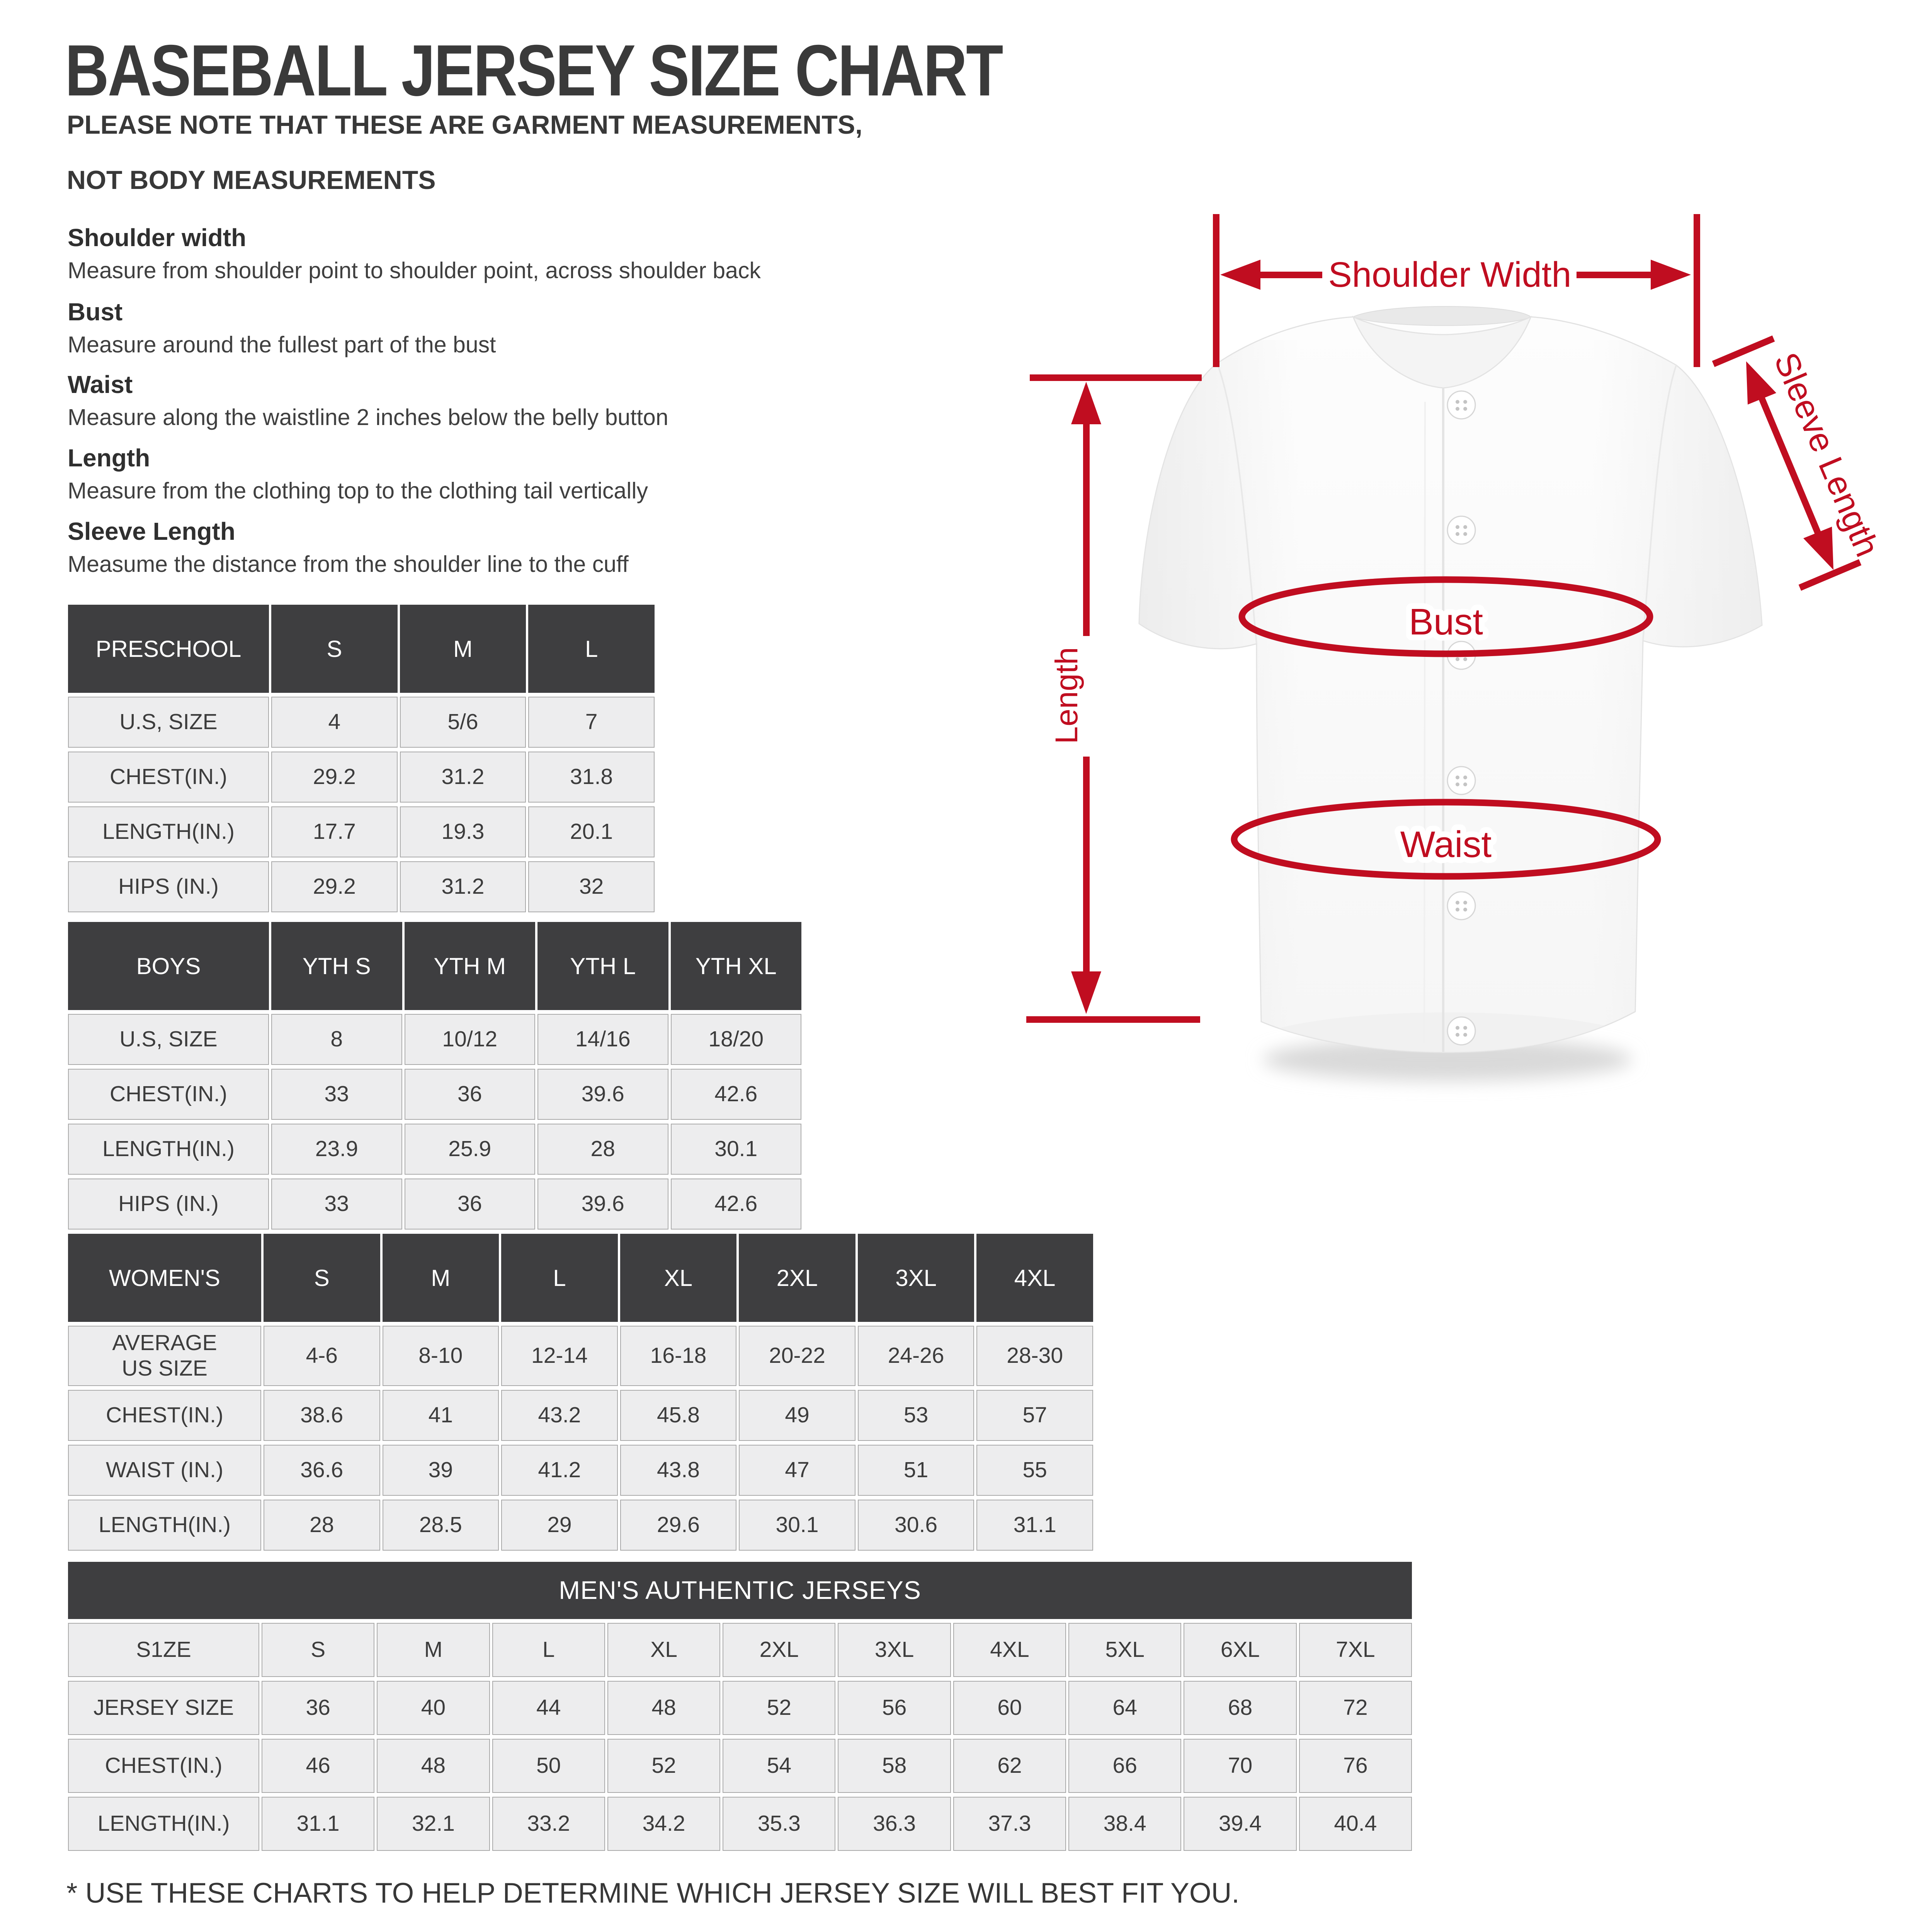 The height and width of the screenshot is (1932, 1932). What do you see at coordinates (463, 649) in the screenshot?
I see `size-header-cell: M` at bounding box center [463, 649].